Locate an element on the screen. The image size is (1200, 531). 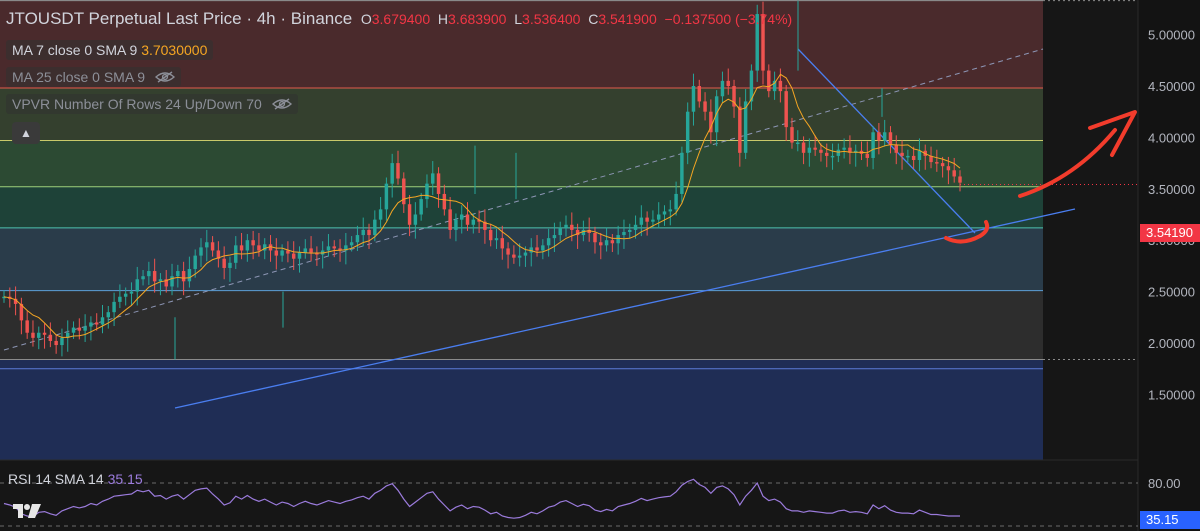
rsi-line is located at coordinates (481, 498).